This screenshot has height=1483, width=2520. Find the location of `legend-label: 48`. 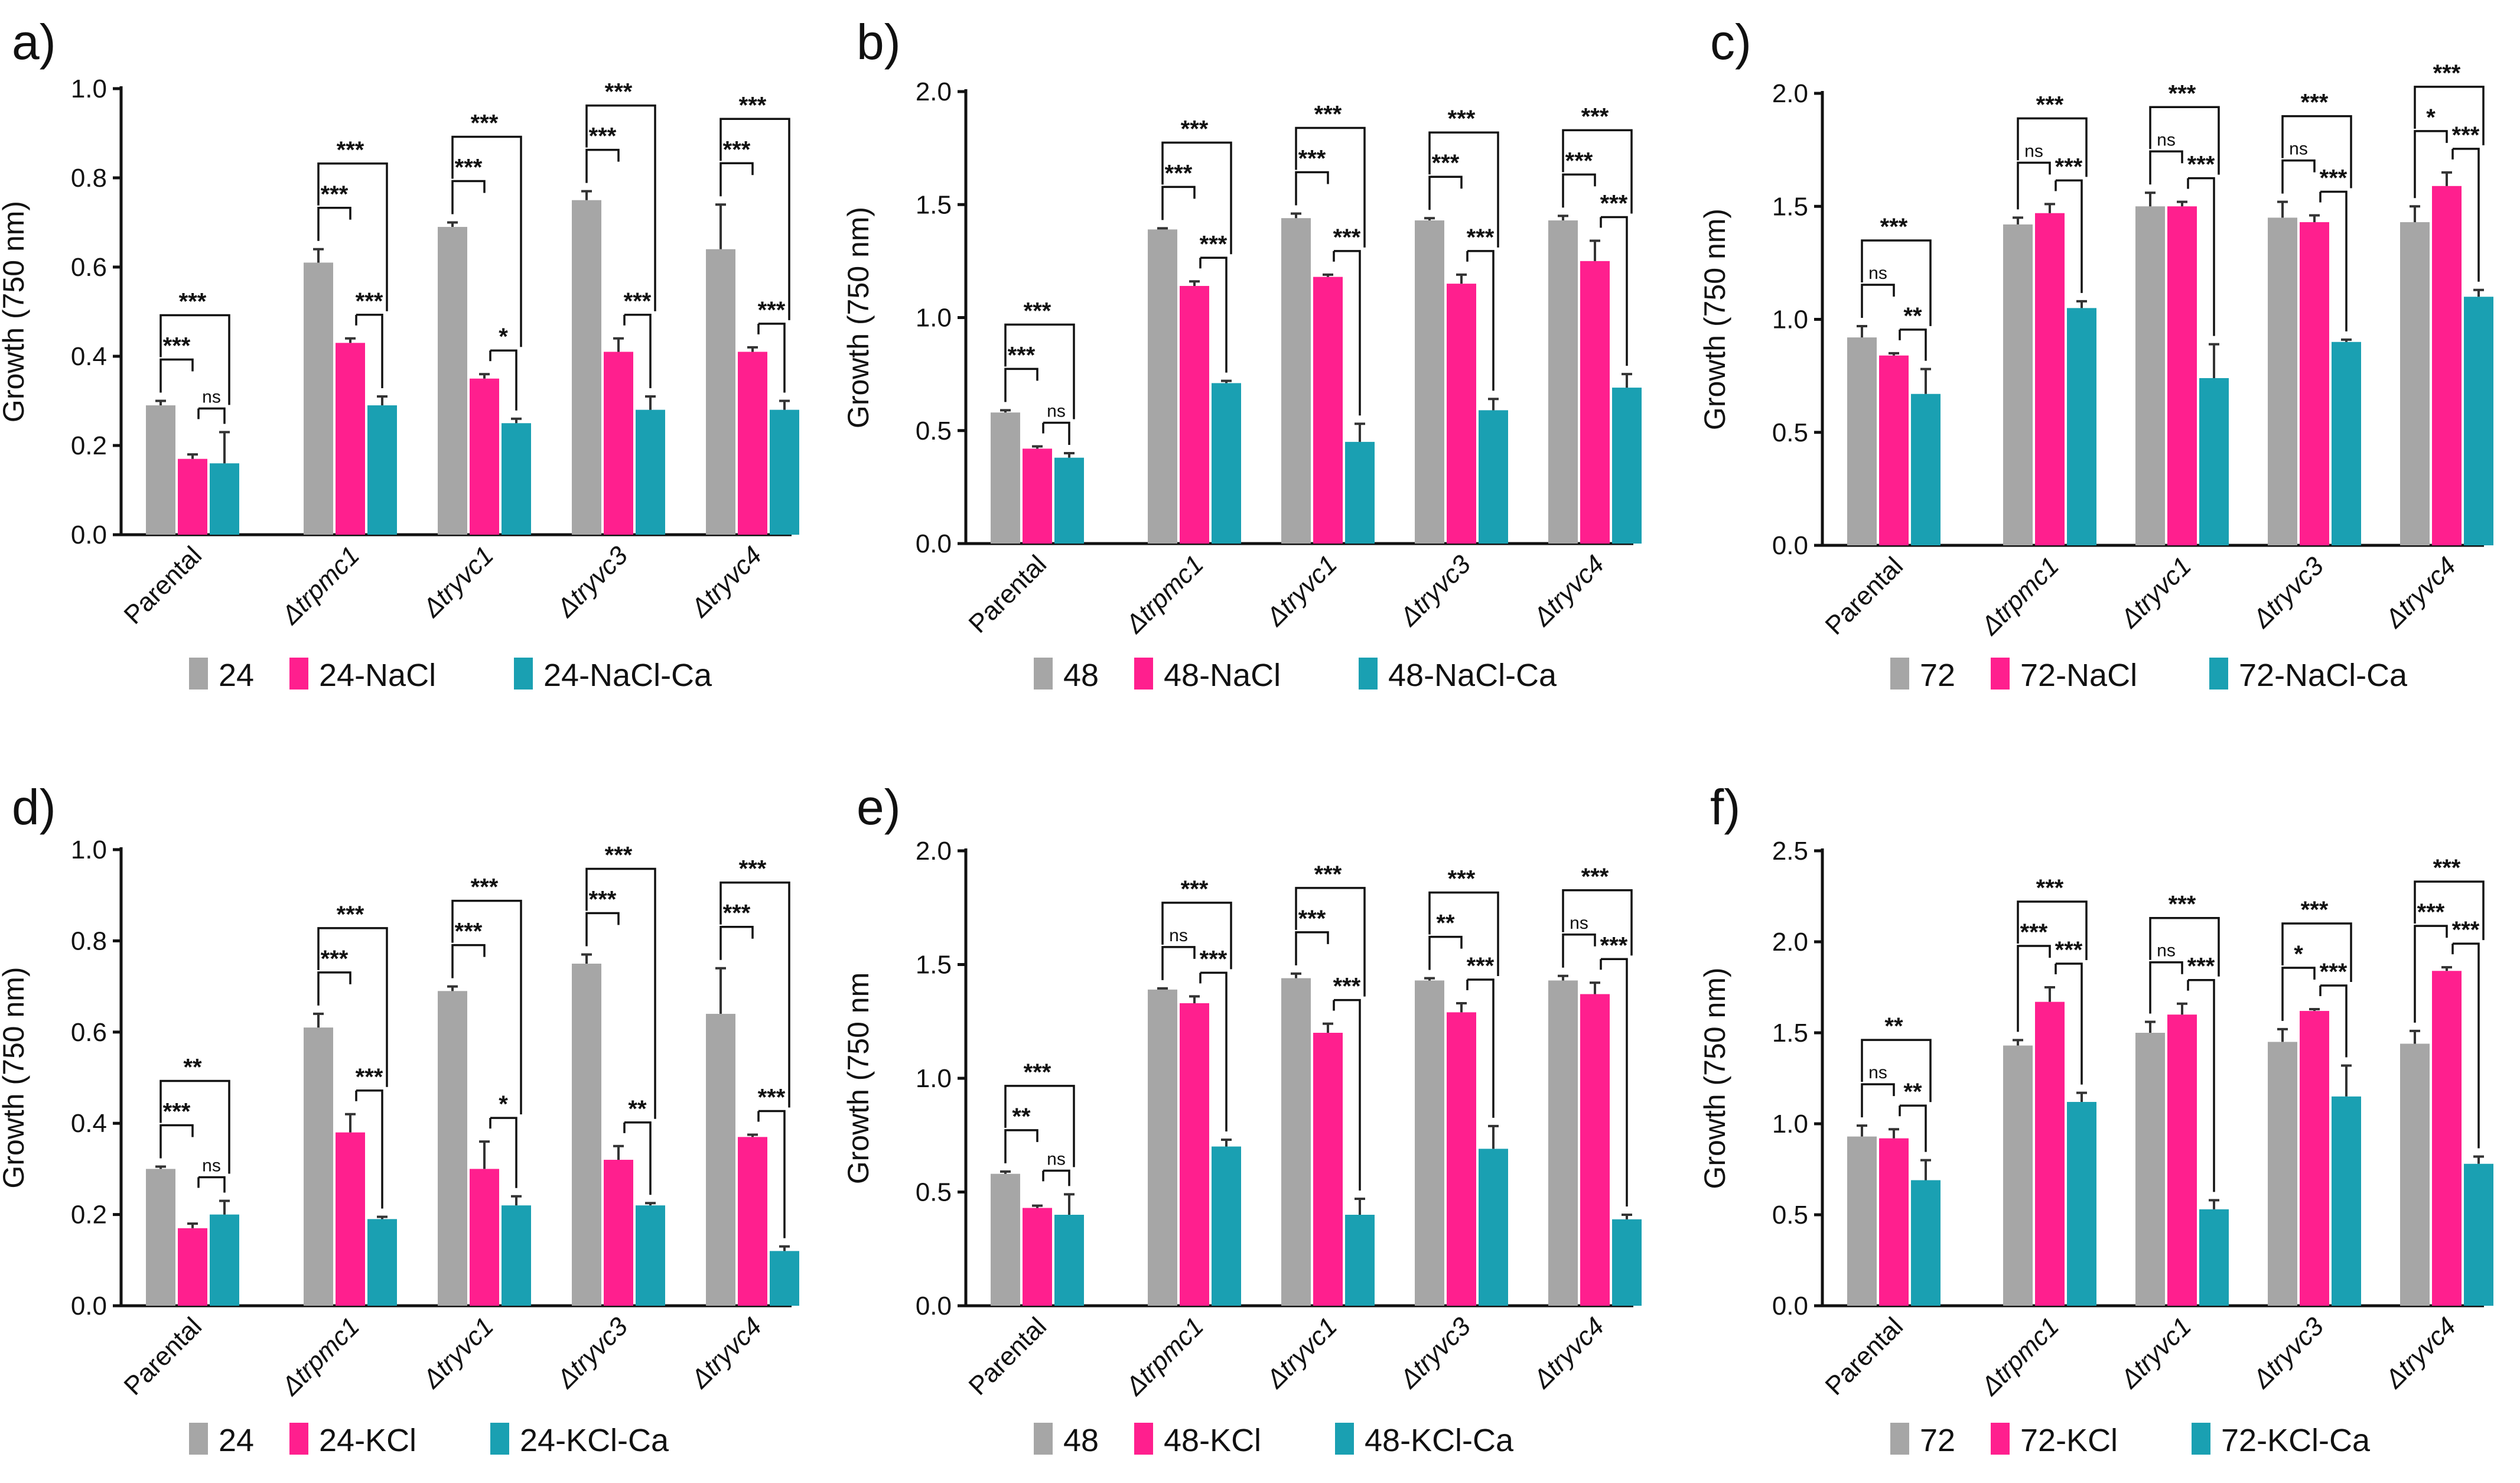

legend-label: 48 is located at coordinates (1081, 675).